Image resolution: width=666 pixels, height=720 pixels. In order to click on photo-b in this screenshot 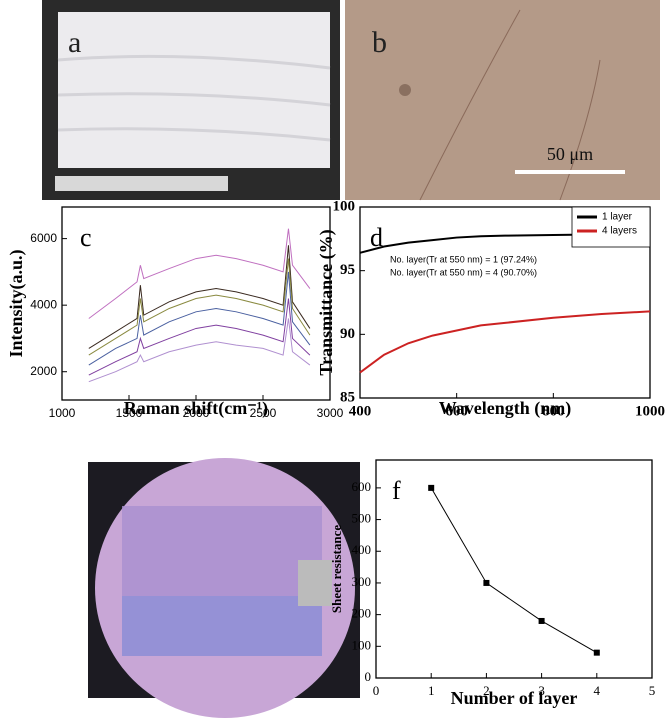, I will do `click(502, 100)`.